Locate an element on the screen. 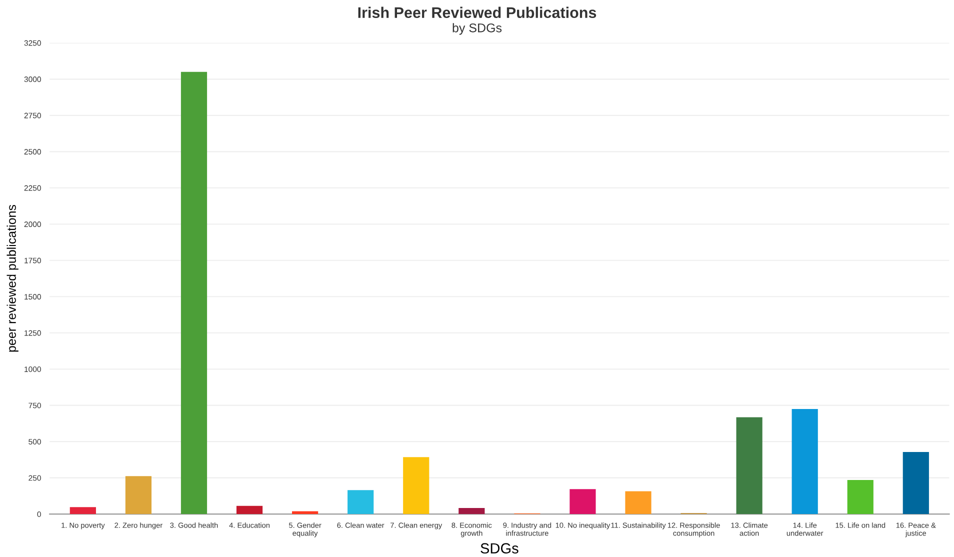  x-axis-title: SDGs is located at coordinates (499, 548).